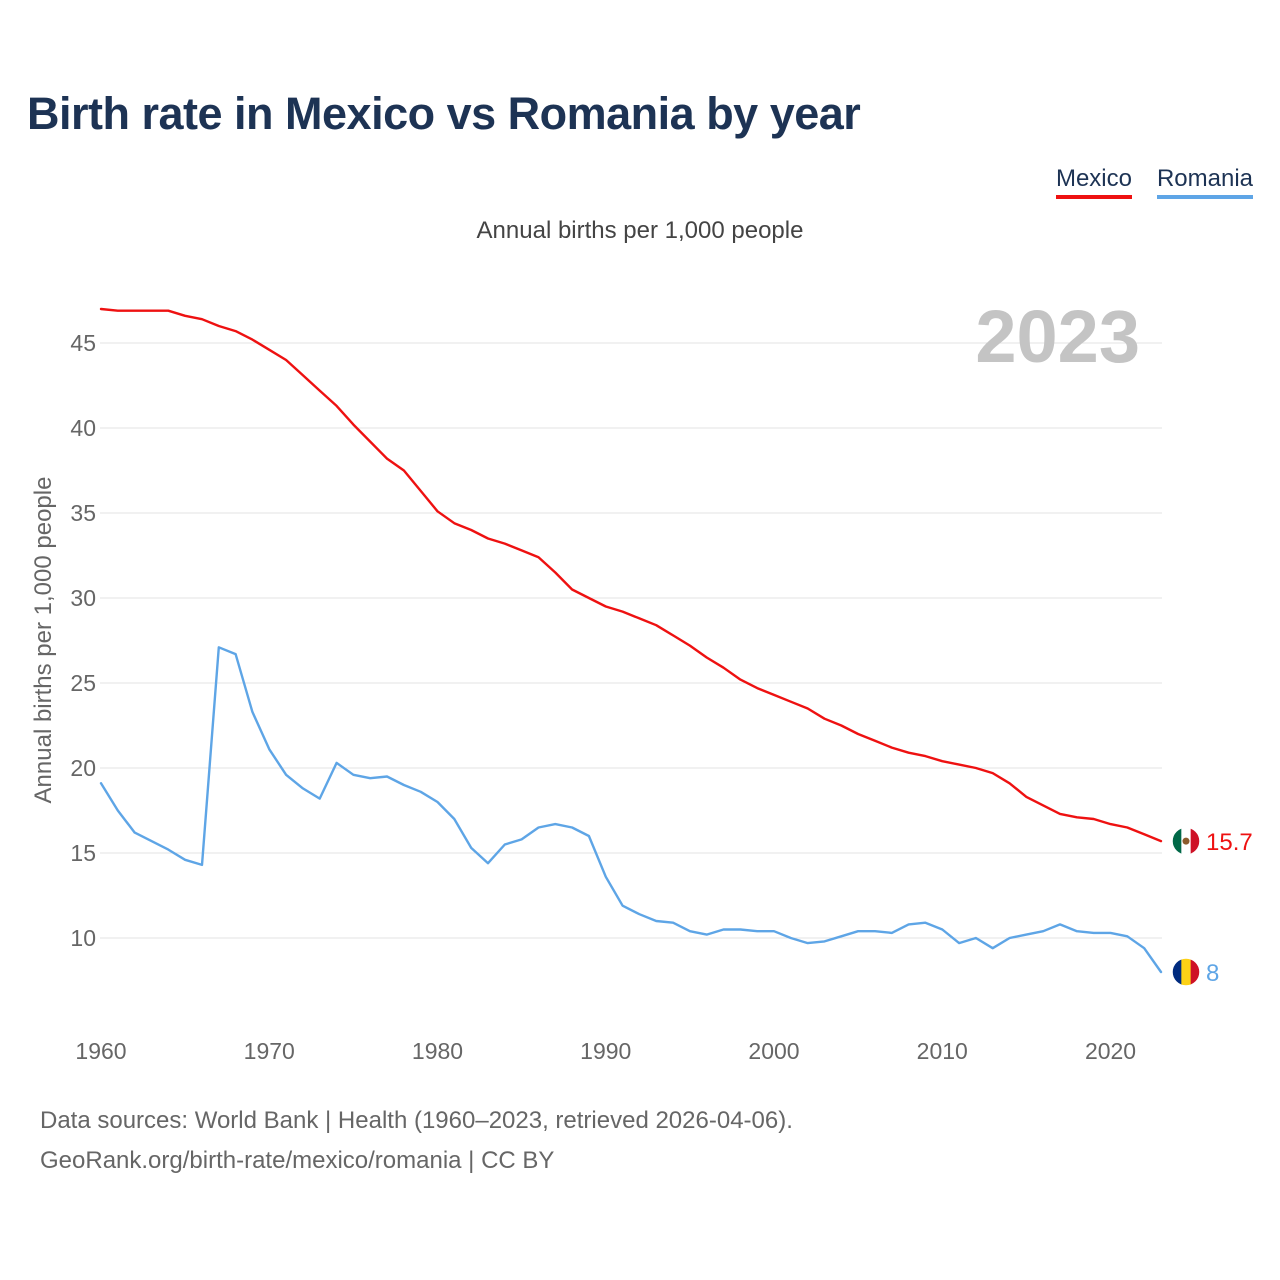 The width and height of the screenshot is (1280, 1280). Describe the element at coordinates (1057, 336) in the screenshot. I see `year-watermark: 2023` at that location.